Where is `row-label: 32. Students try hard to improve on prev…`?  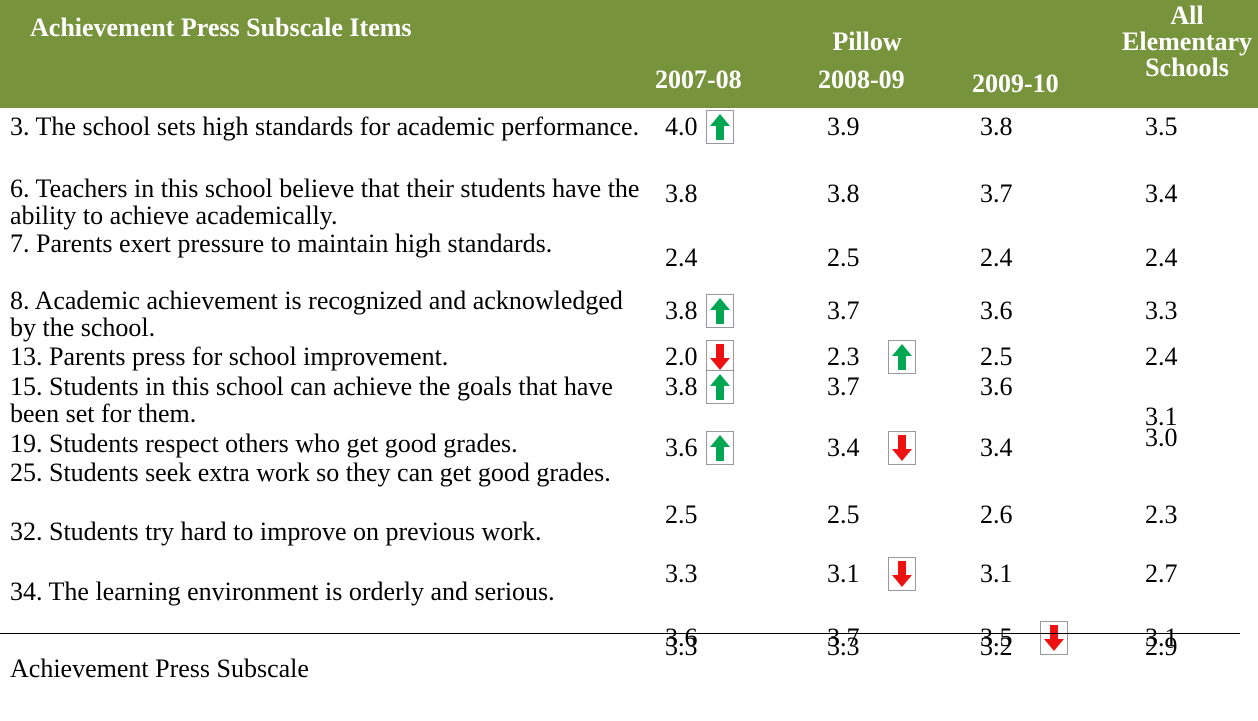 row-label: 32. Students try hard to improve on prev… is located at coordinates (276, 531).